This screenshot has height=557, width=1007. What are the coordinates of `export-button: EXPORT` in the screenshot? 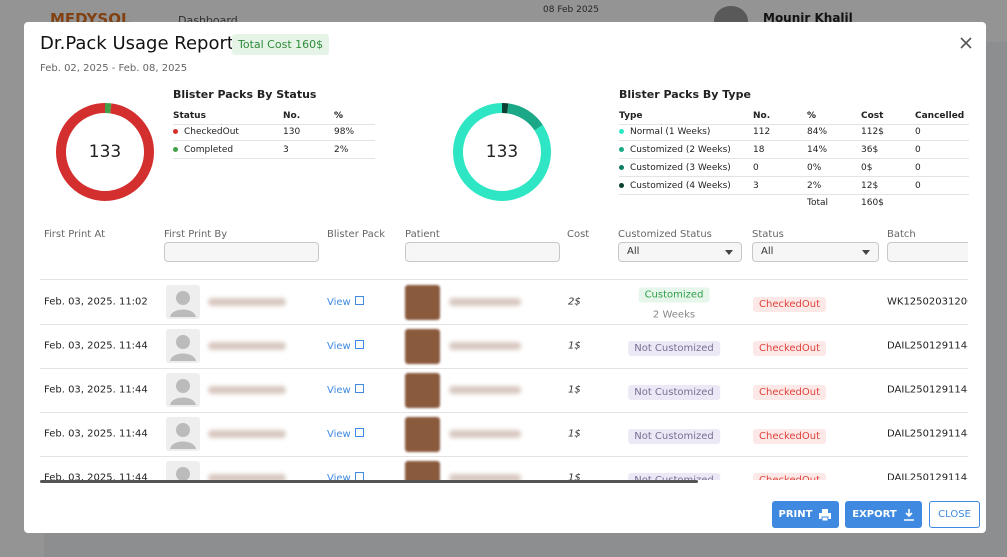 It's located at (883, 514).